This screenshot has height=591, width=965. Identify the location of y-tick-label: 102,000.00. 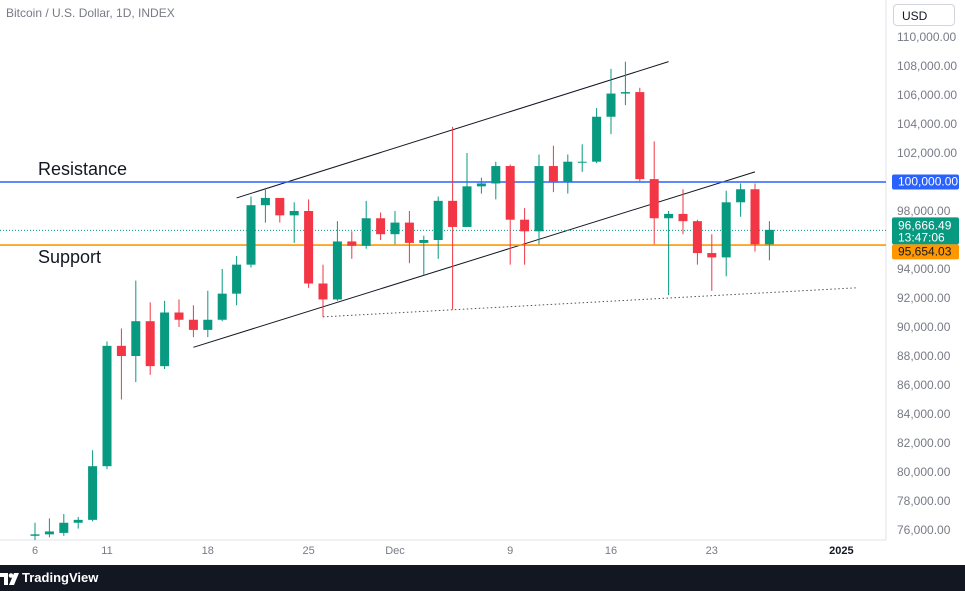
(927, 153).